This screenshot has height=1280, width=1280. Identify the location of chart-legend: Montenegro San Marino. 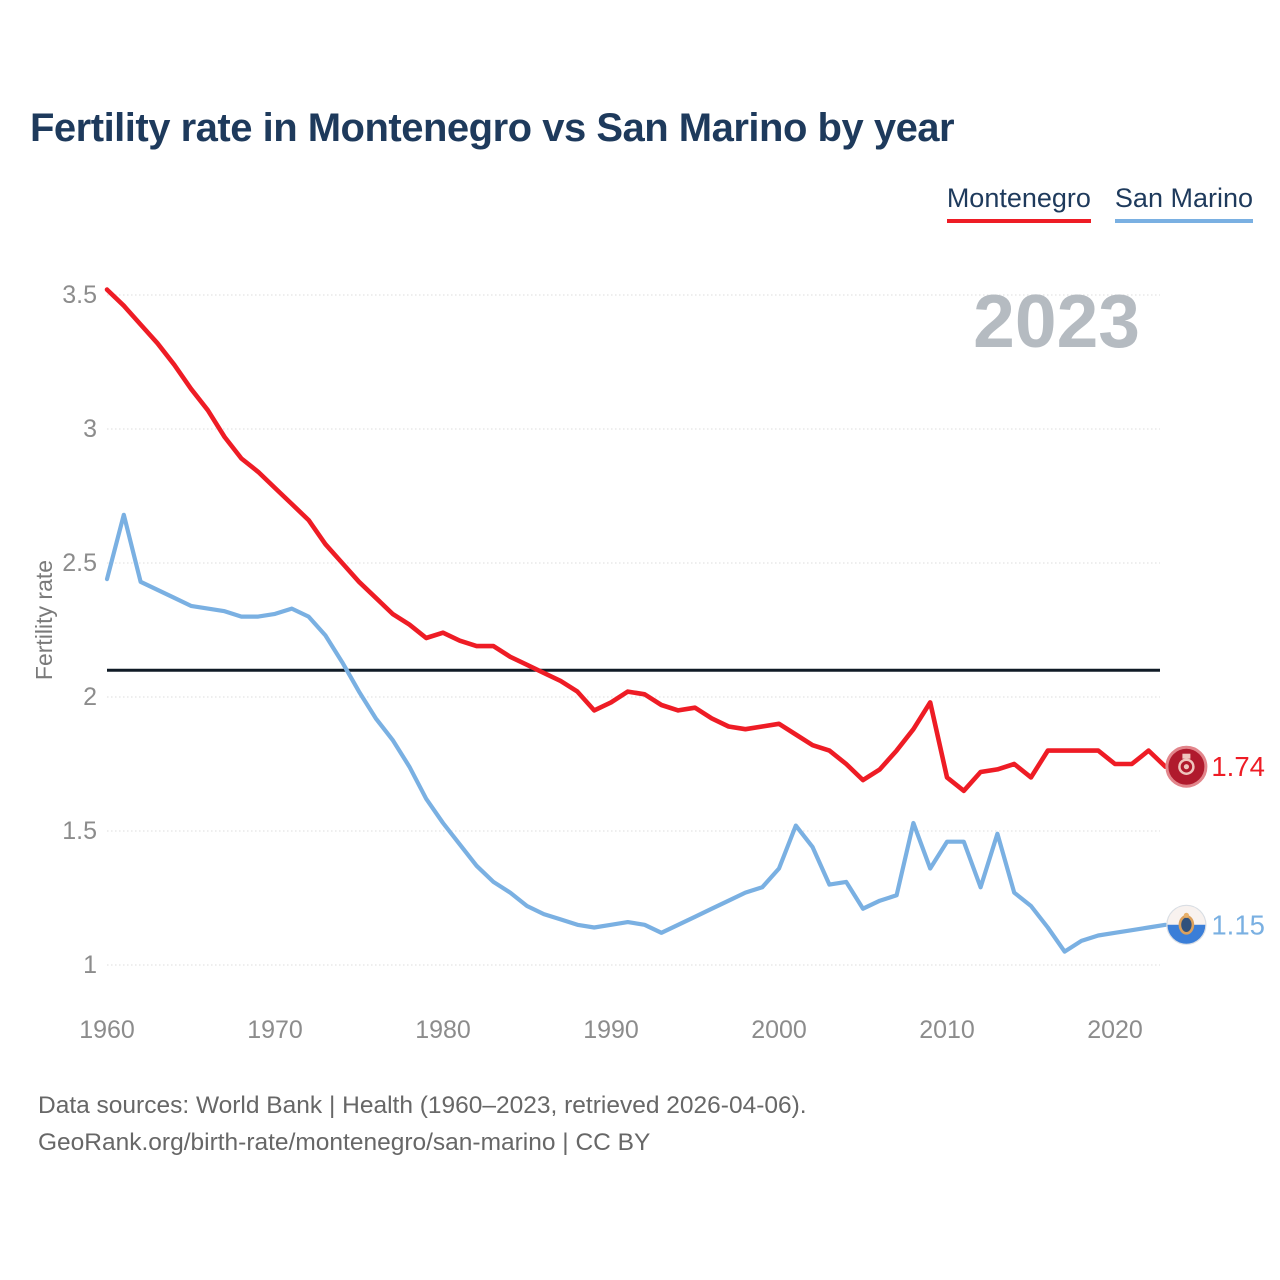
(1099, 203).